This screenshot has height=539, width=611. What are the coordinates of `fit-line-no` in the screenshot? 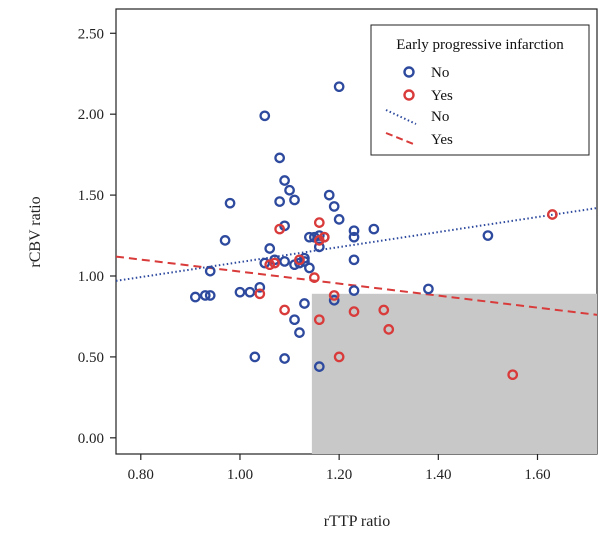 It's located at (356, 244).